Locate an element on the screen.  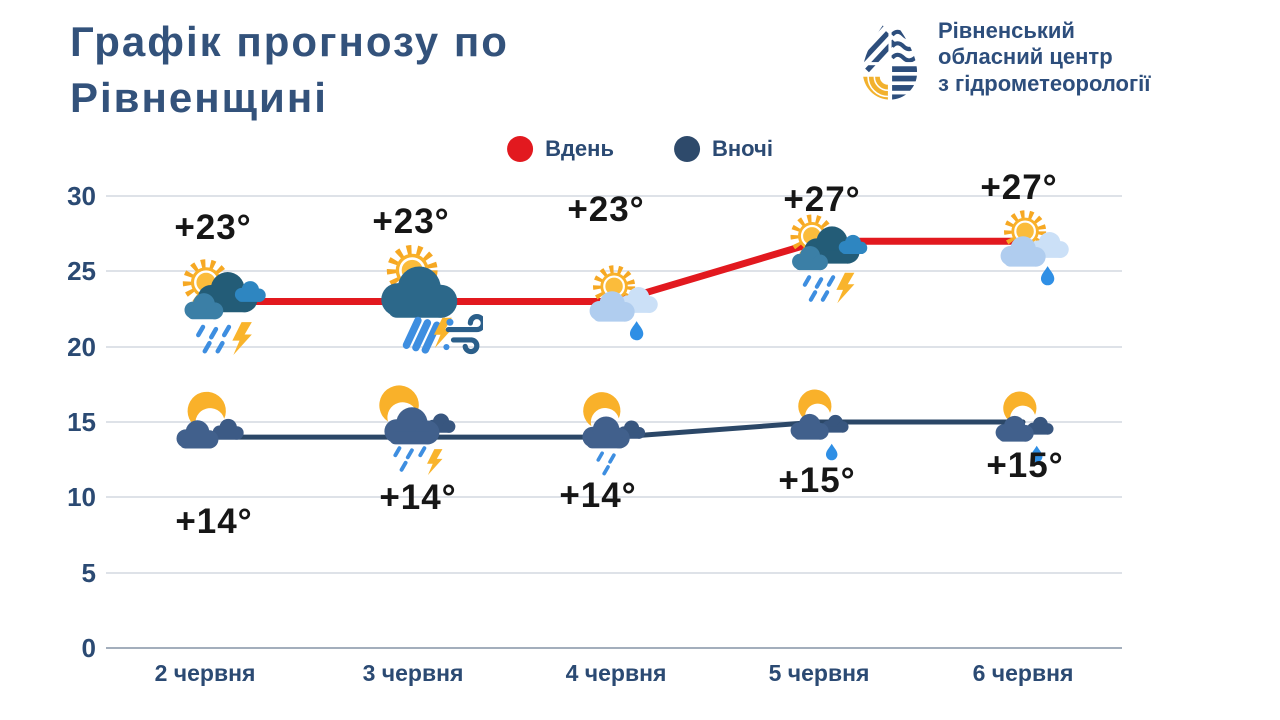
x-axis-label-date: 6 червня is located at coordinates (1023, 673).